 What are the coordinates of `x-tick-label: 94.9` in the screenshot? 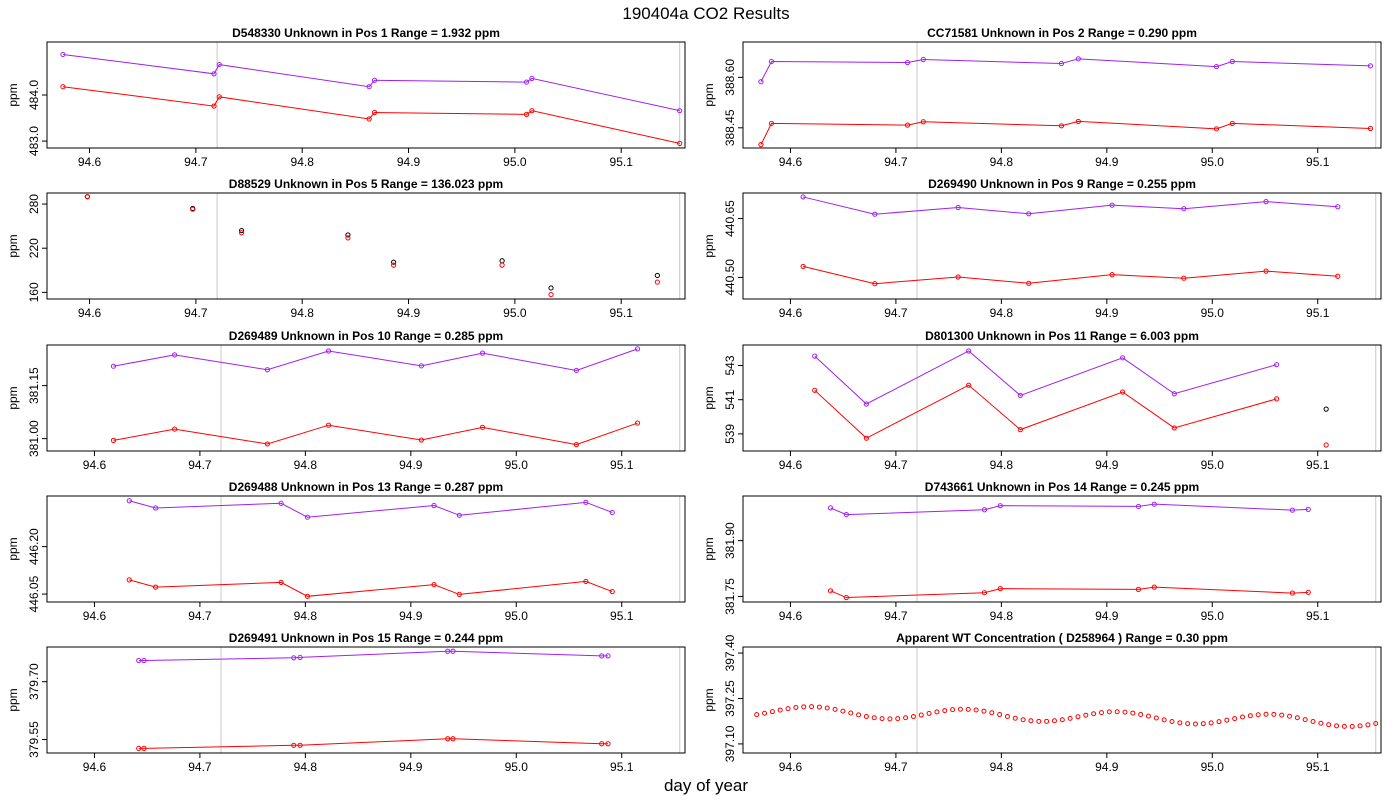 It's located at (409, 313).